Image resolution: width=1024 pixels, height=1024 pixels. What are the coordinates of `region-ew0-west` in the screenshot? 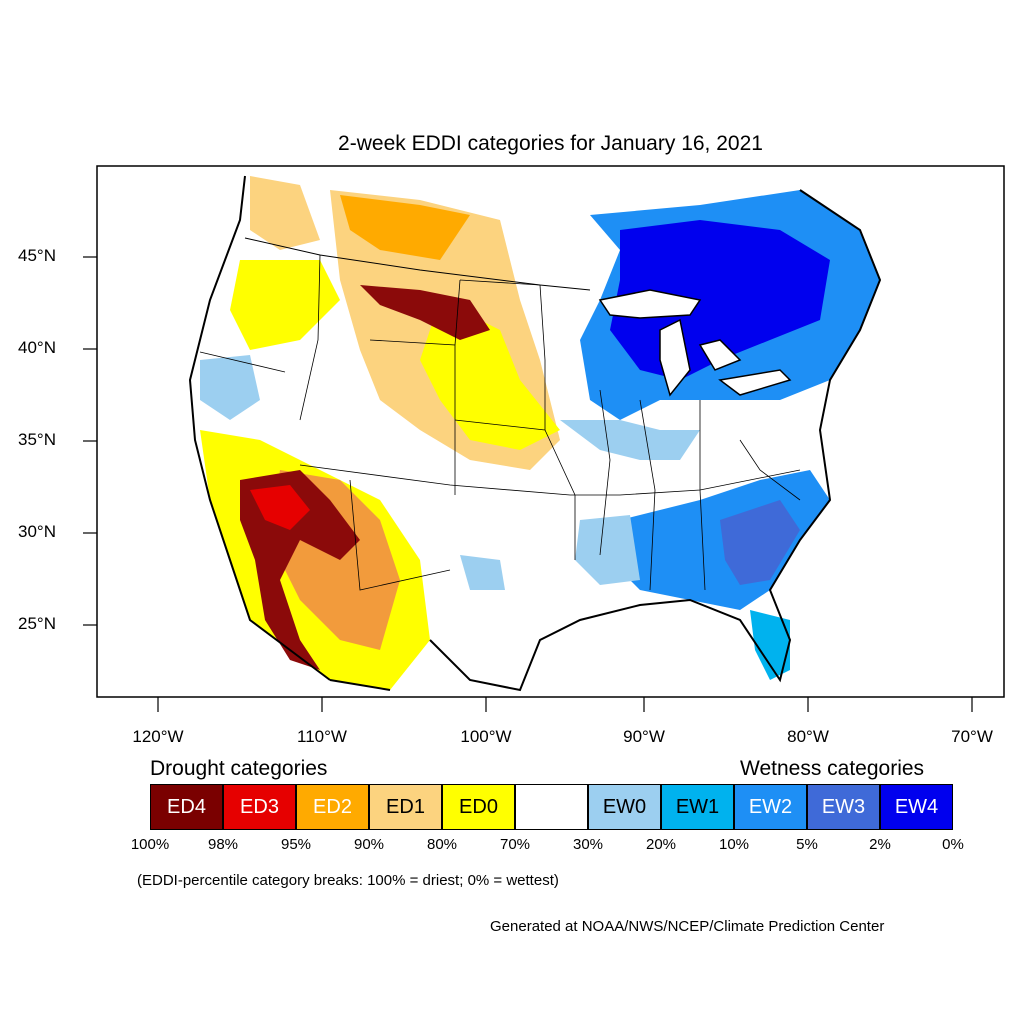 It's located at (230, 387).